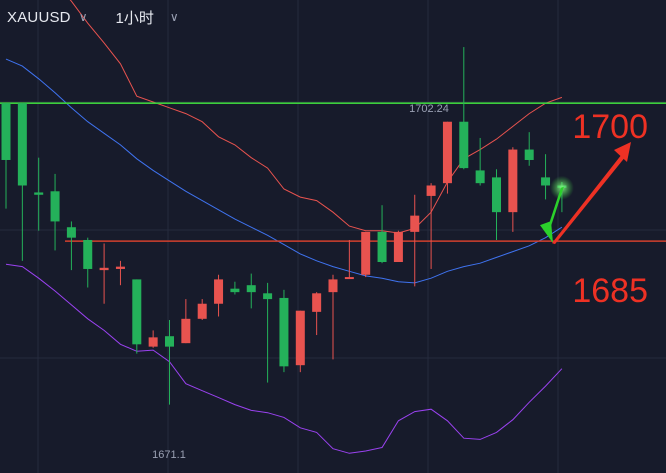 This screenshot has width=666, height=473. I want to click on level-label-1700: 1700, so click(610, 127).